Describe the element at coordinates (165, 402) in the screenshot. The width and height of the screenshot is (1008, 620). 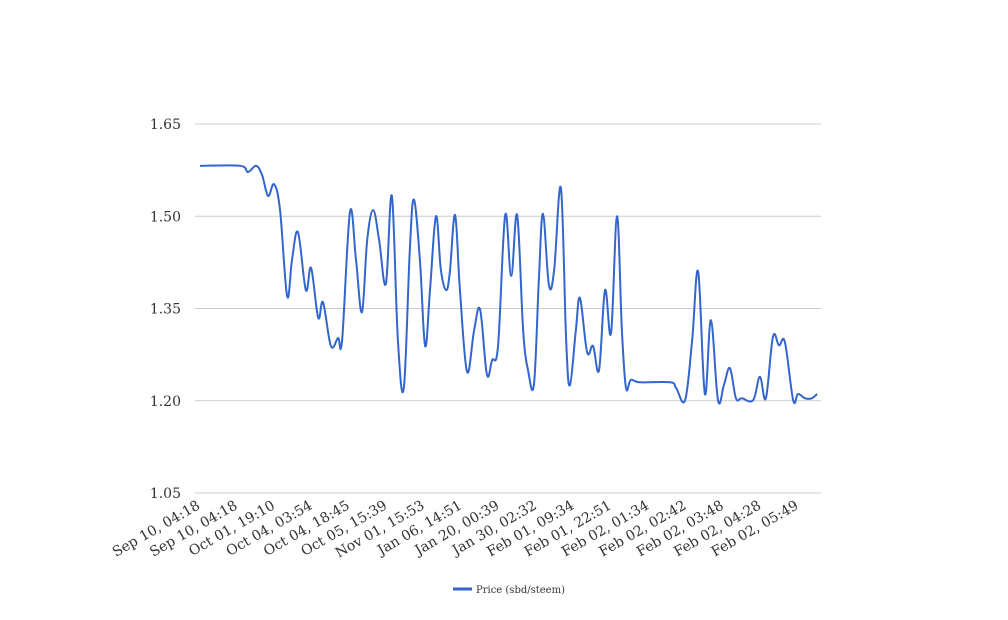
I see `y-tick-label: 1.20` at that location.